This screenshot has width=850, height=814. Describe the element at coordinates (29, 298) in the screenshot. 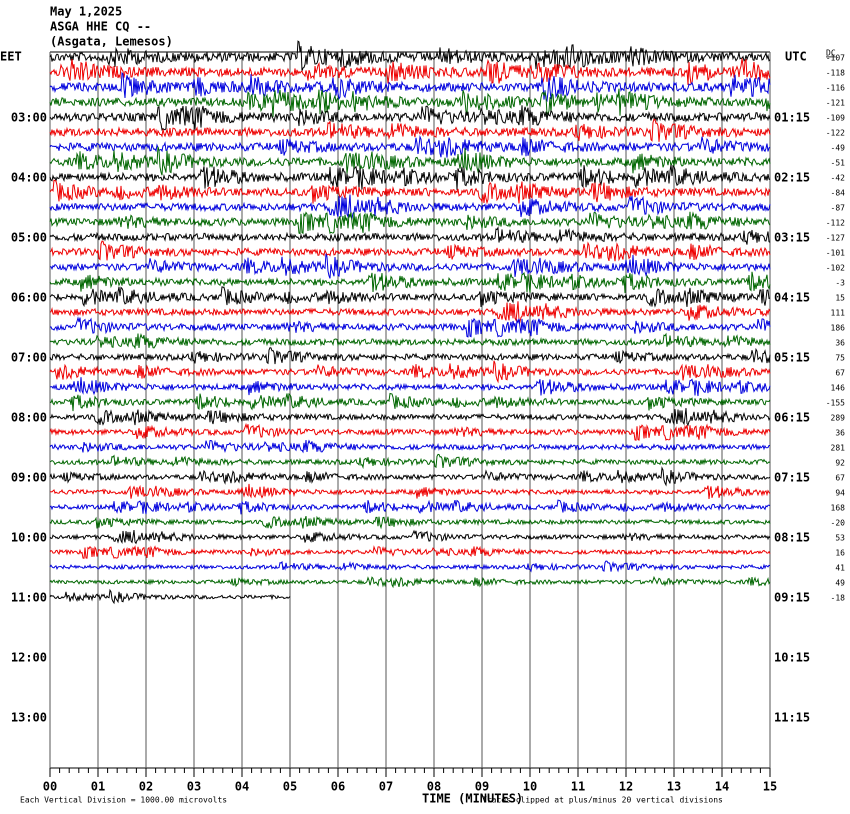

I see `eet-label: 06:00` at that location.